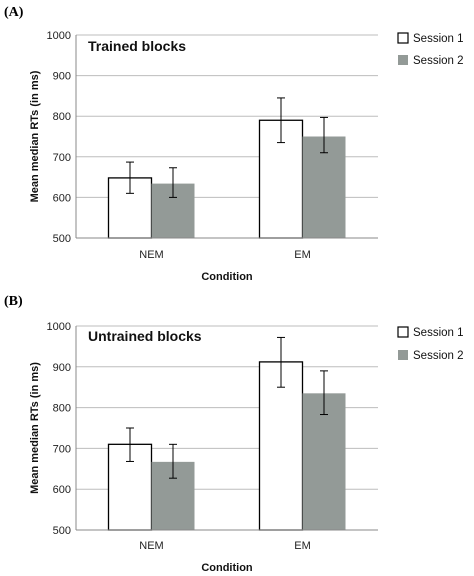 This screenshot has width=474, height=576. I want to click on panel-label: (A), so click(14, 12).